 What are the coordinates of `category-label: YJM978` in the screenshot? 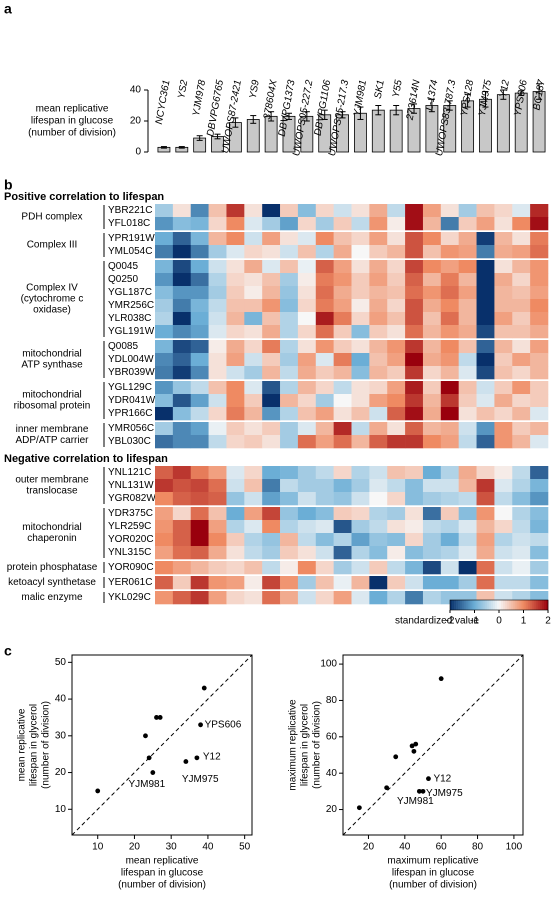 It's located at (199, 98).